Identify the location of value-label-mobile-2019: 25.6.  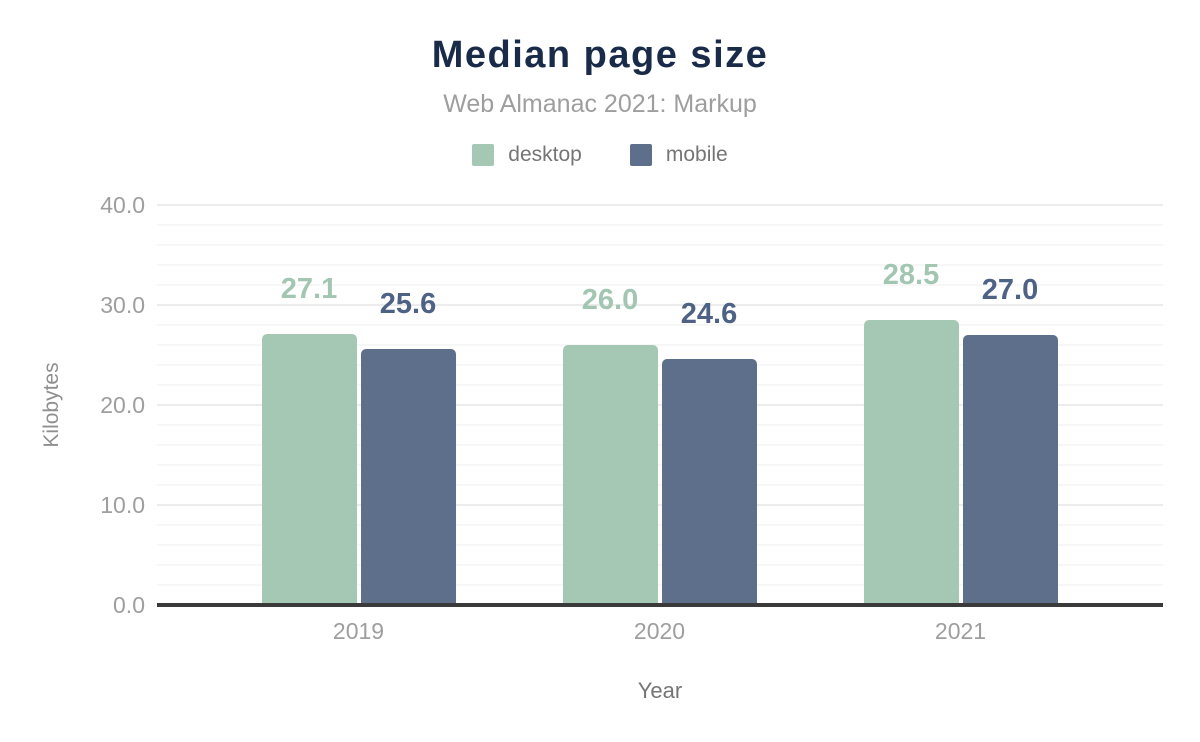
(408, 304).